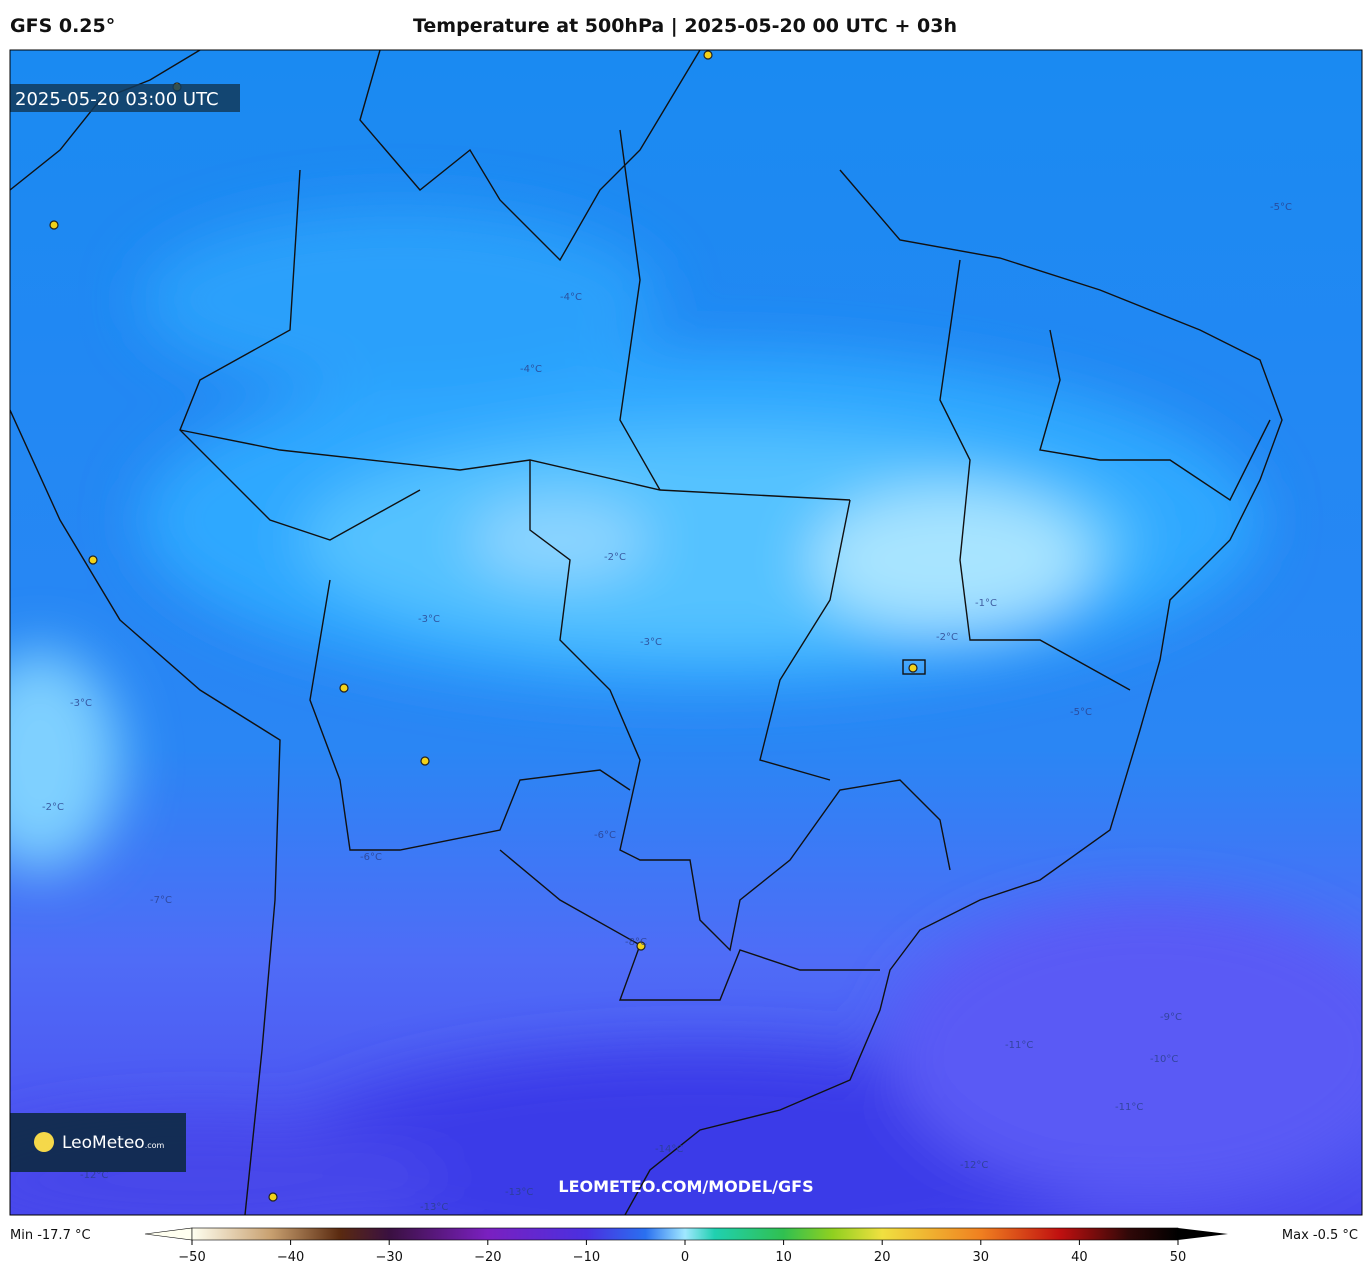  Describe the element at coordinates (685, 1186) in the screenshot. I see `watermark: LEOMETEO.COM/MODEL/GFS` at that location.